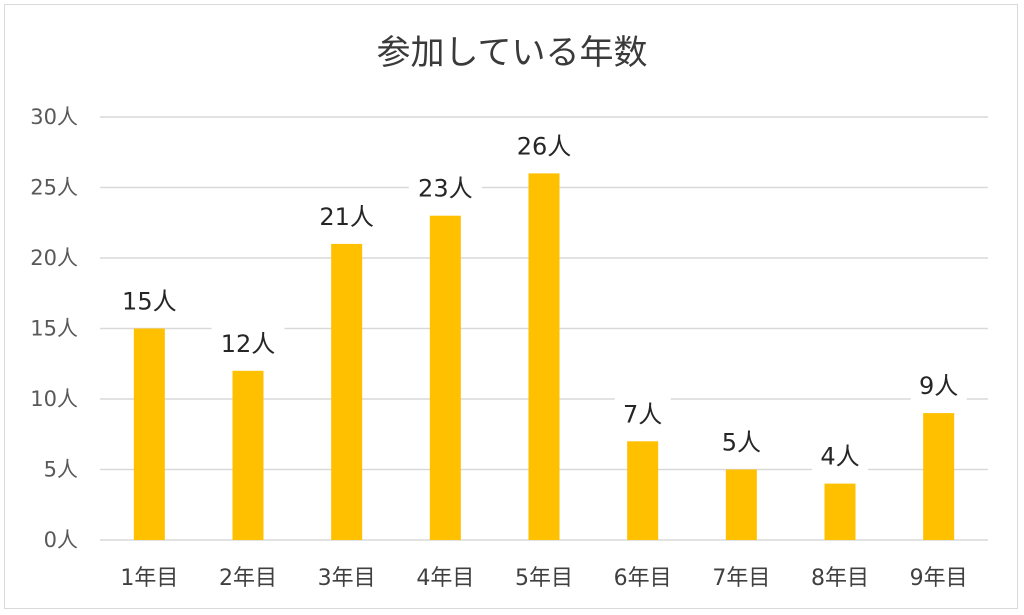 The height and width of the screenshot is (615, 1024). Describe the element at coordinates (741, 578) in the screenshot. I see `x-category-label: 7年目` at that location.